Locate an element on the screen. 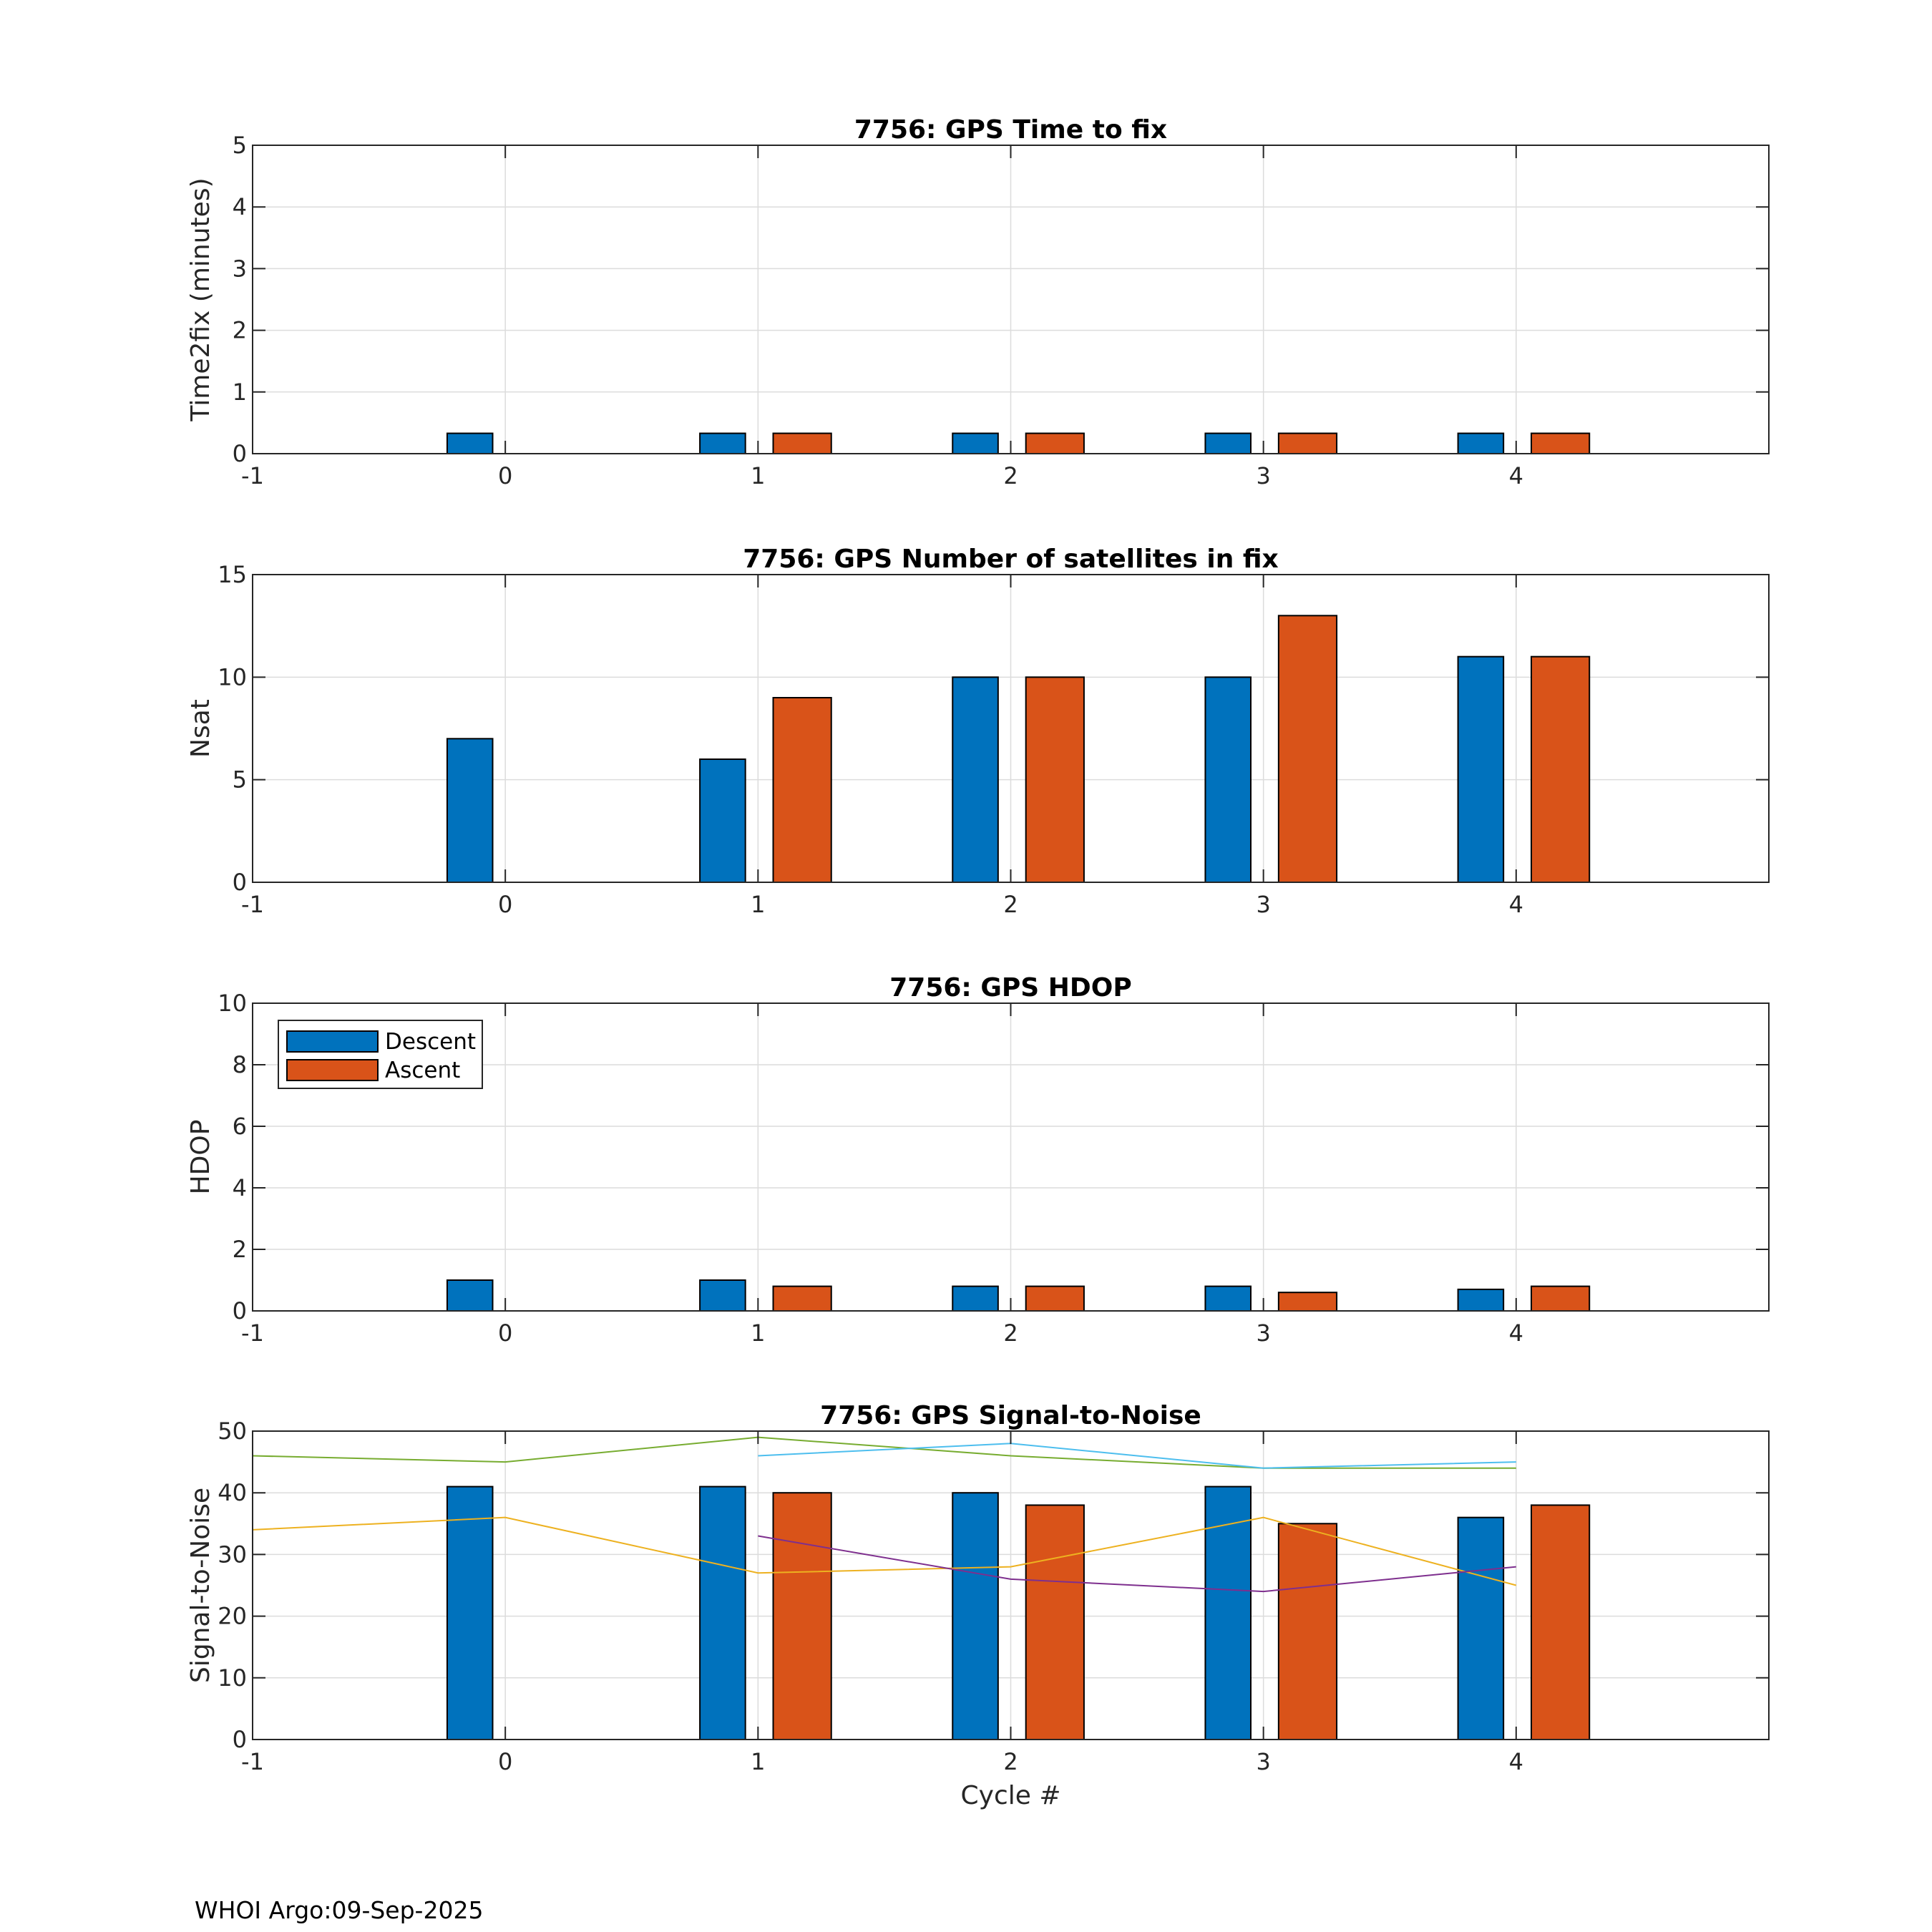  x-axis-label: Cycle # is located at coordinates (1011, 1796).